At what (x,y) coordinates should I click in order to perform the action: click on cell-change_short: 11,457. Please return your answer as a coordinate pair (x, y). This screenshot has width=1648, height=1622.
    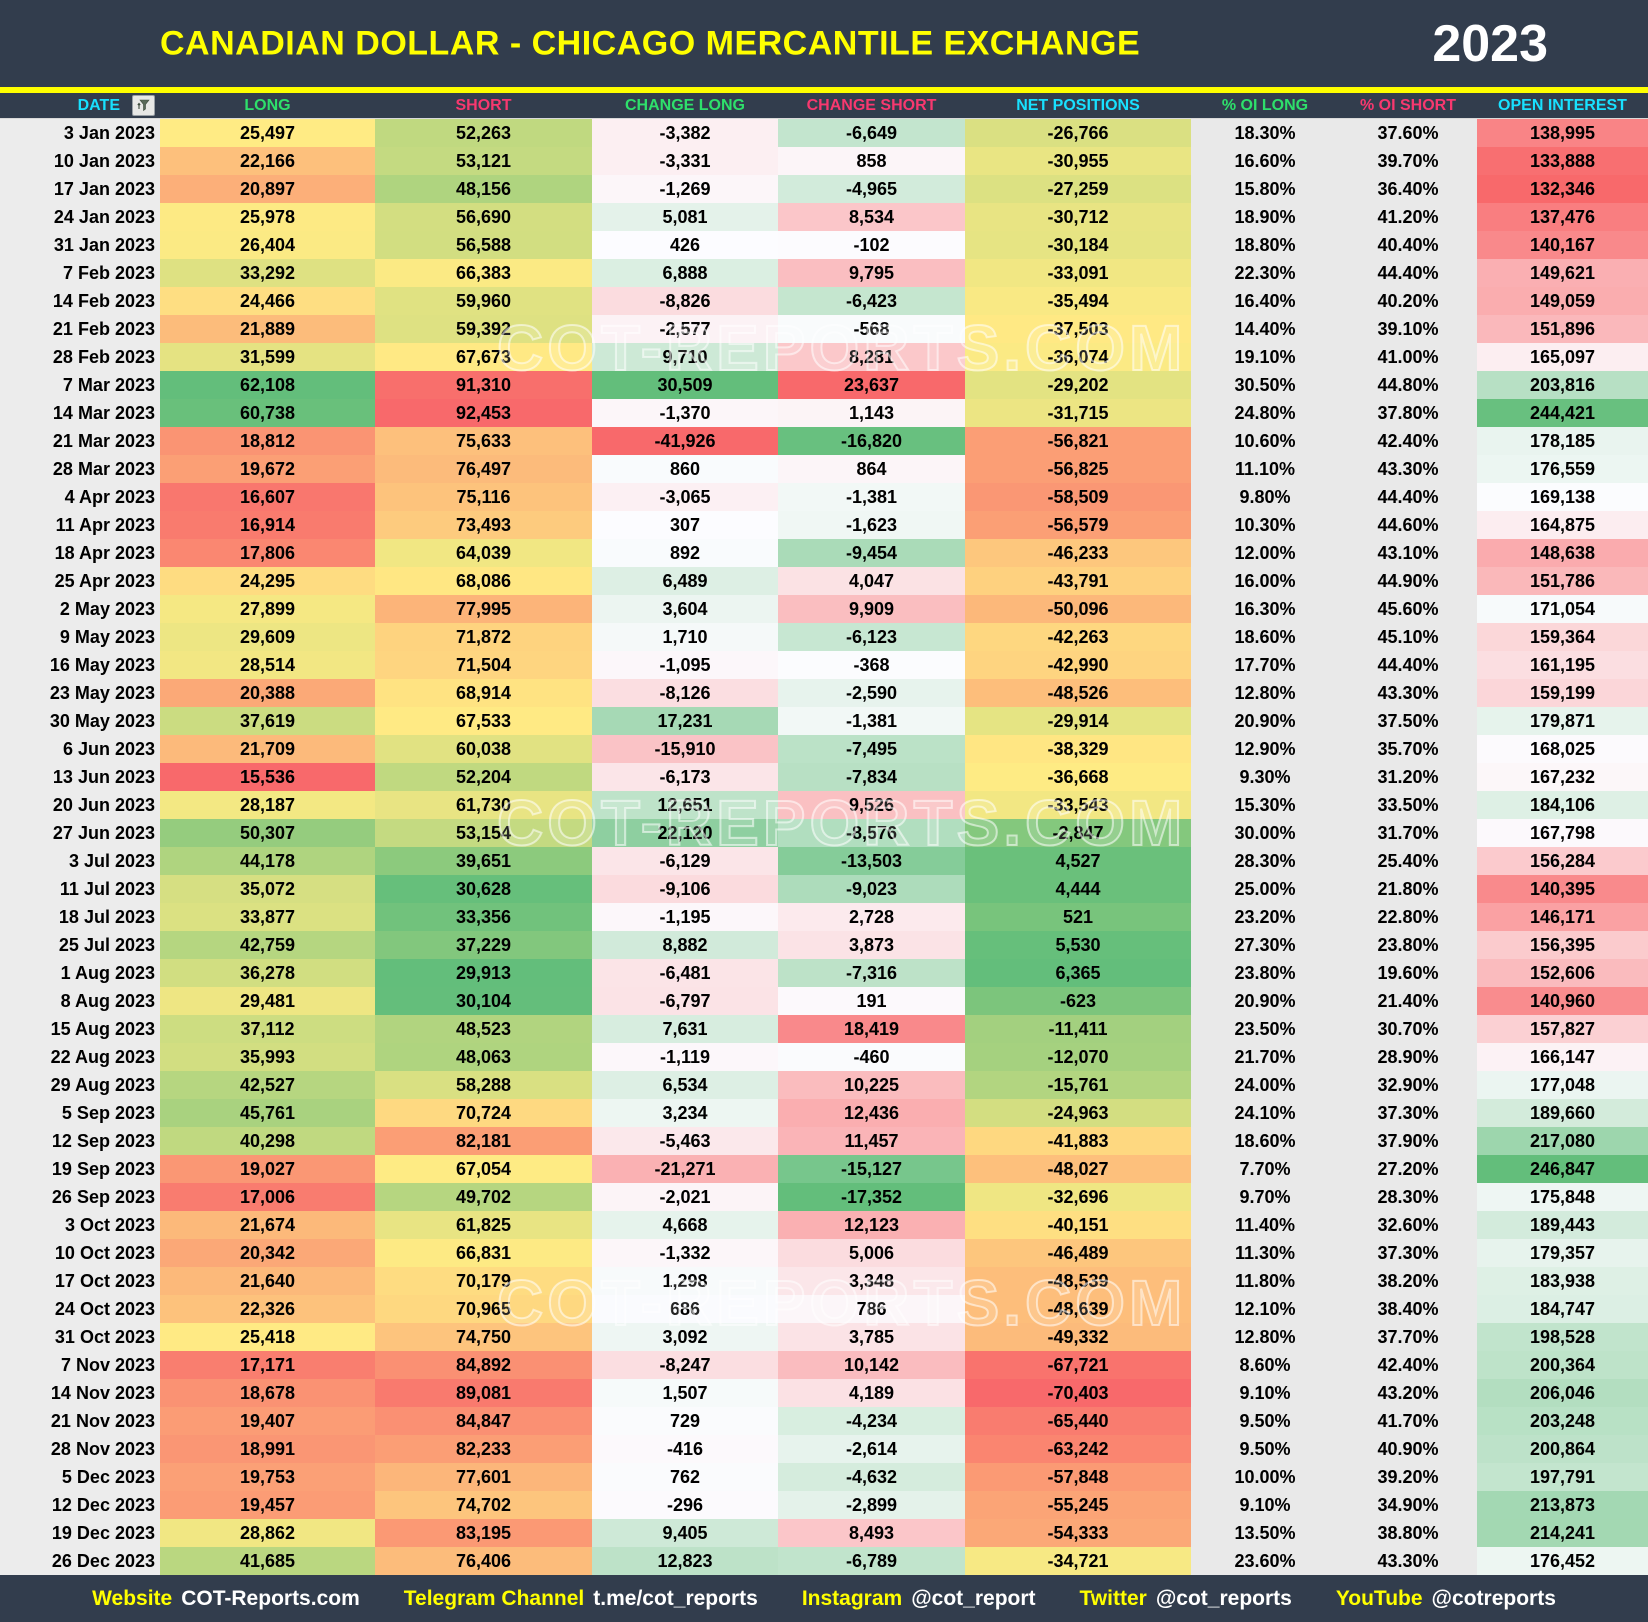
    Looking at the image, I should click on (871, 1141).